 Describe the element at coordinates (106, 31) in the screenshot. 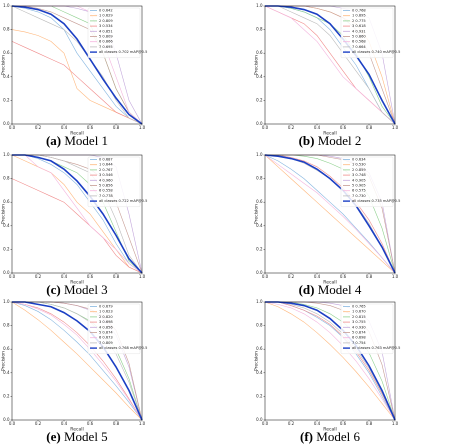

I see `legend-label: 4 0.851` at that location.